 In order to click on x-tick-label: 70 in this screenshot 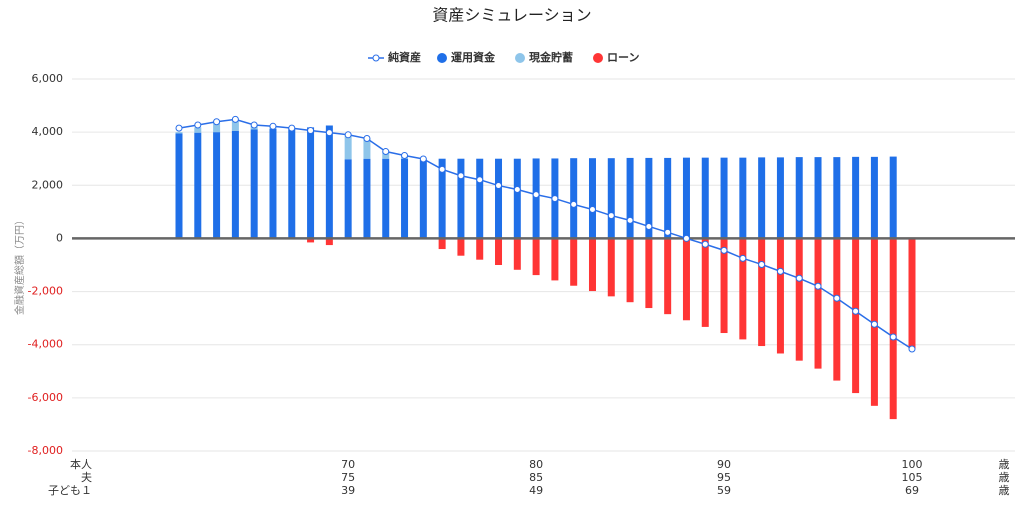, I will do `click(348, 464)`.